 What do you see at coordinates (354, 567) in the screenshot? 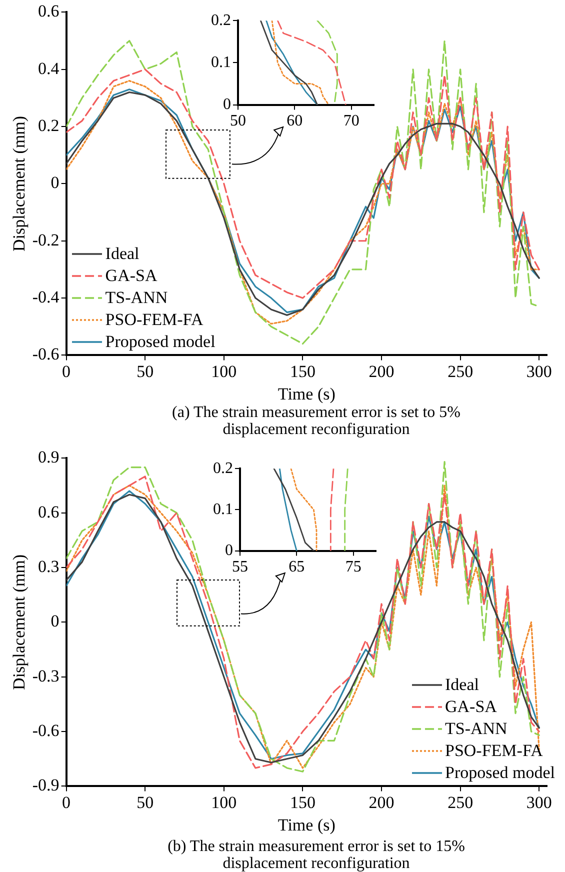
I see `x-tick-label: 75` at bounding box center [354, 567].